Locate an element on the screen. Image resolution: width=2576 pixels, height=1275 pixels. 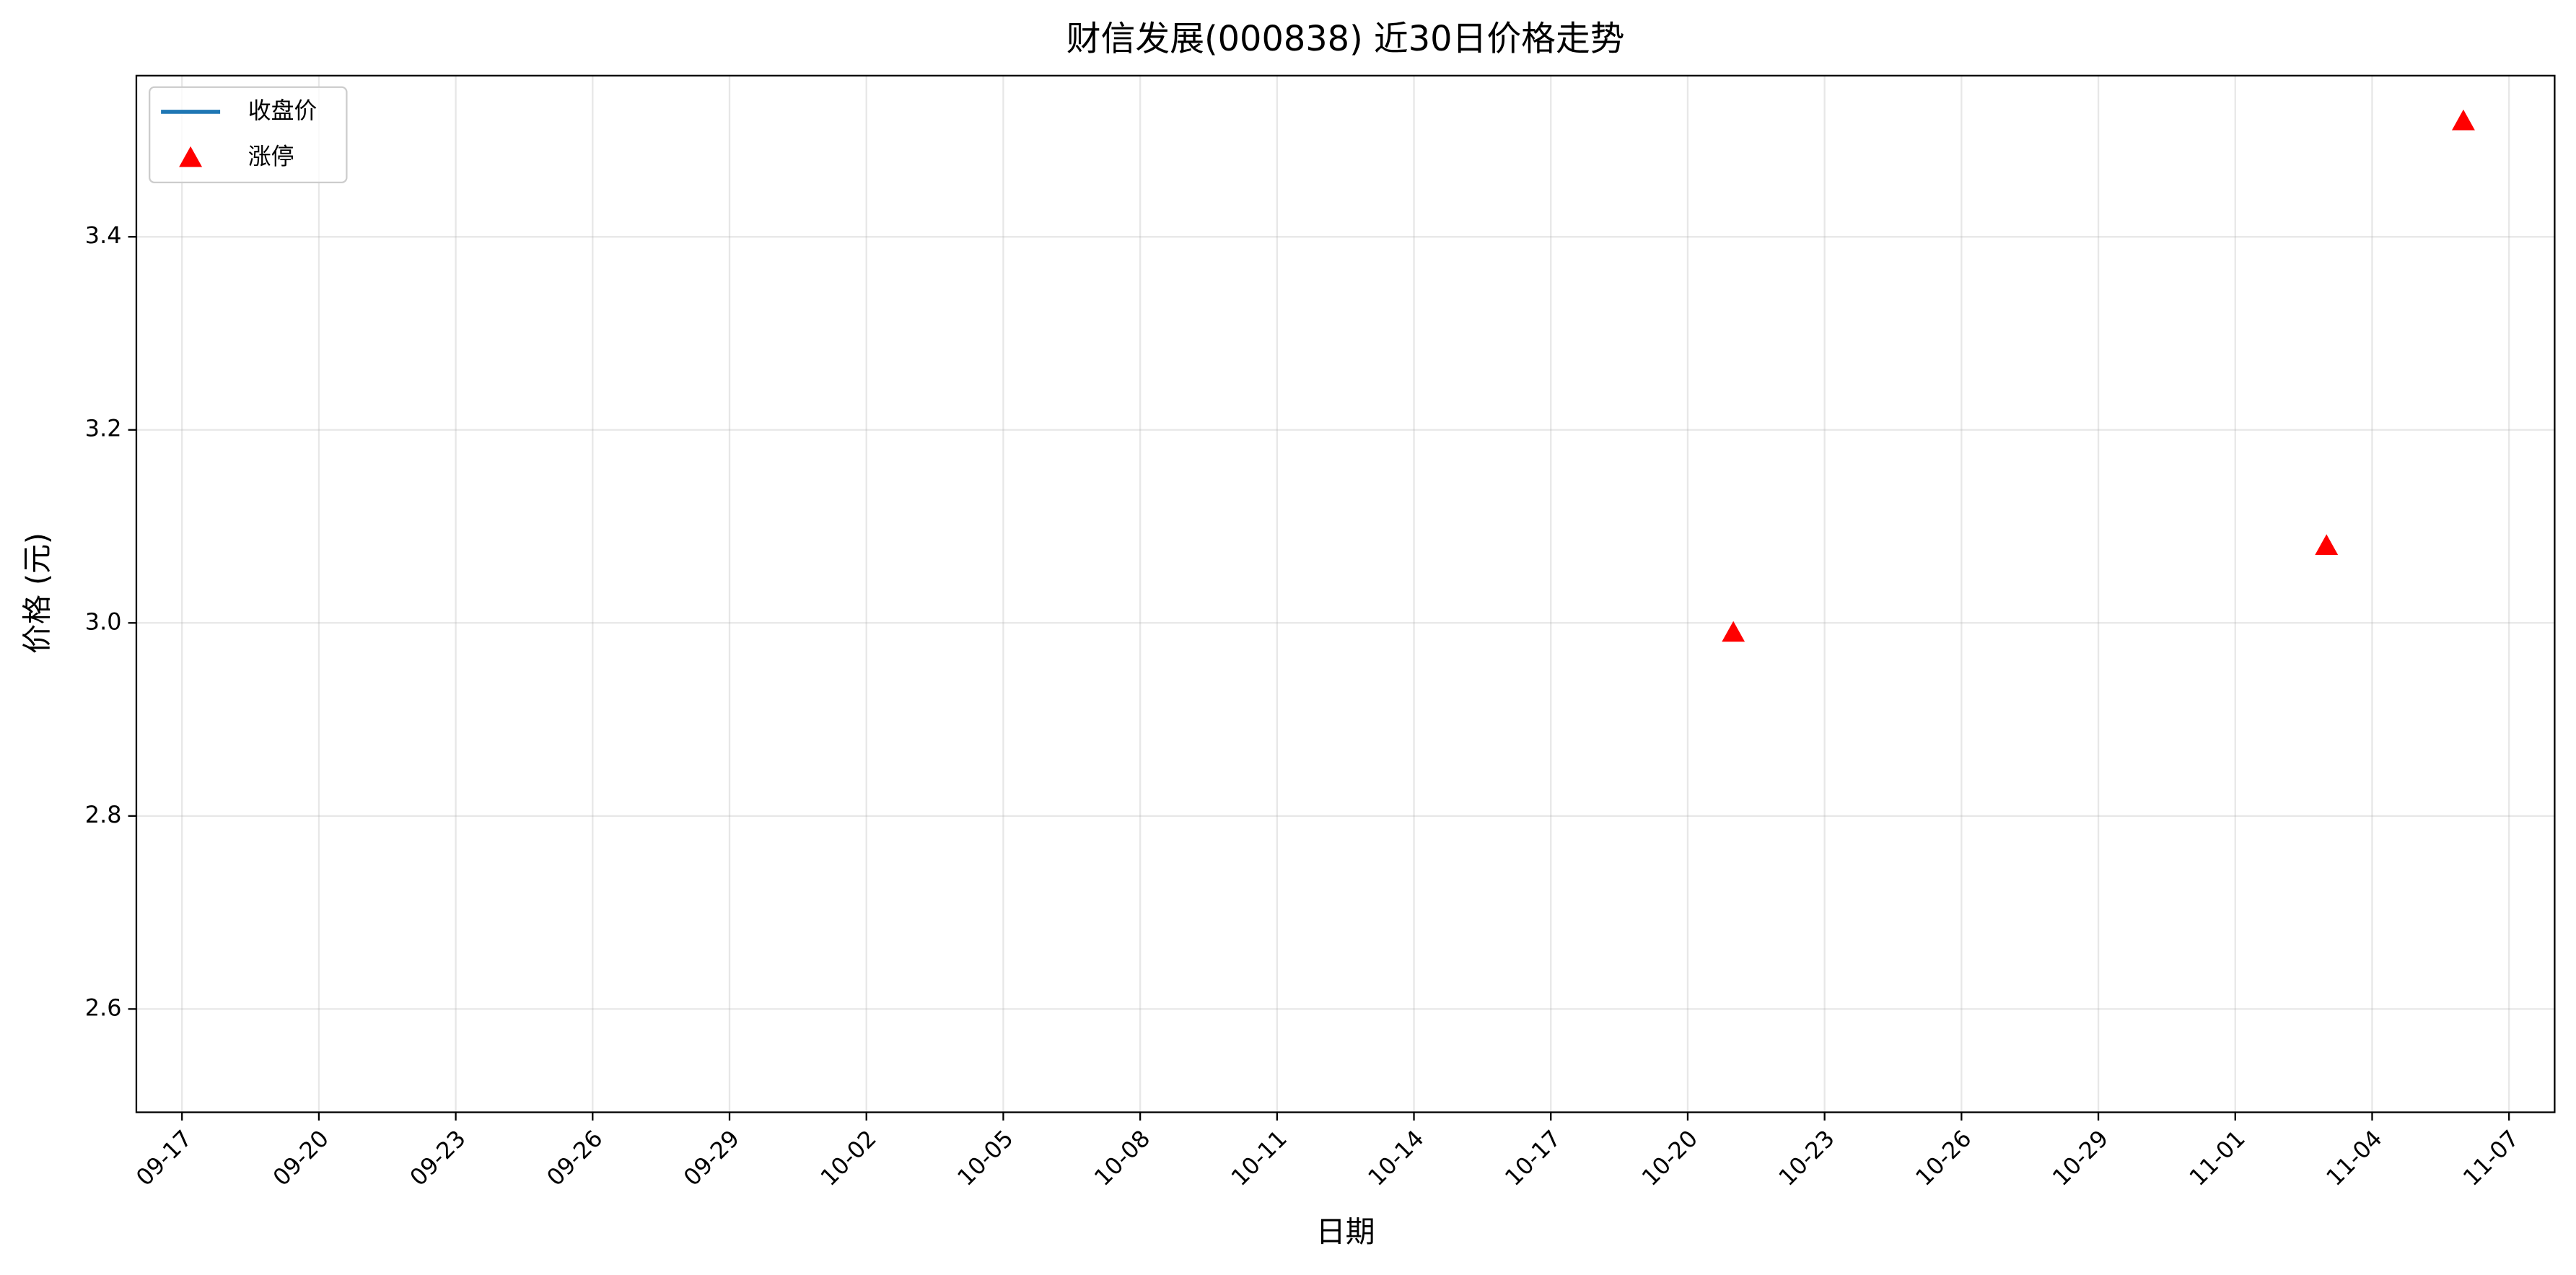
legend-label: 收盘价 is located at coordinates (282, 111).